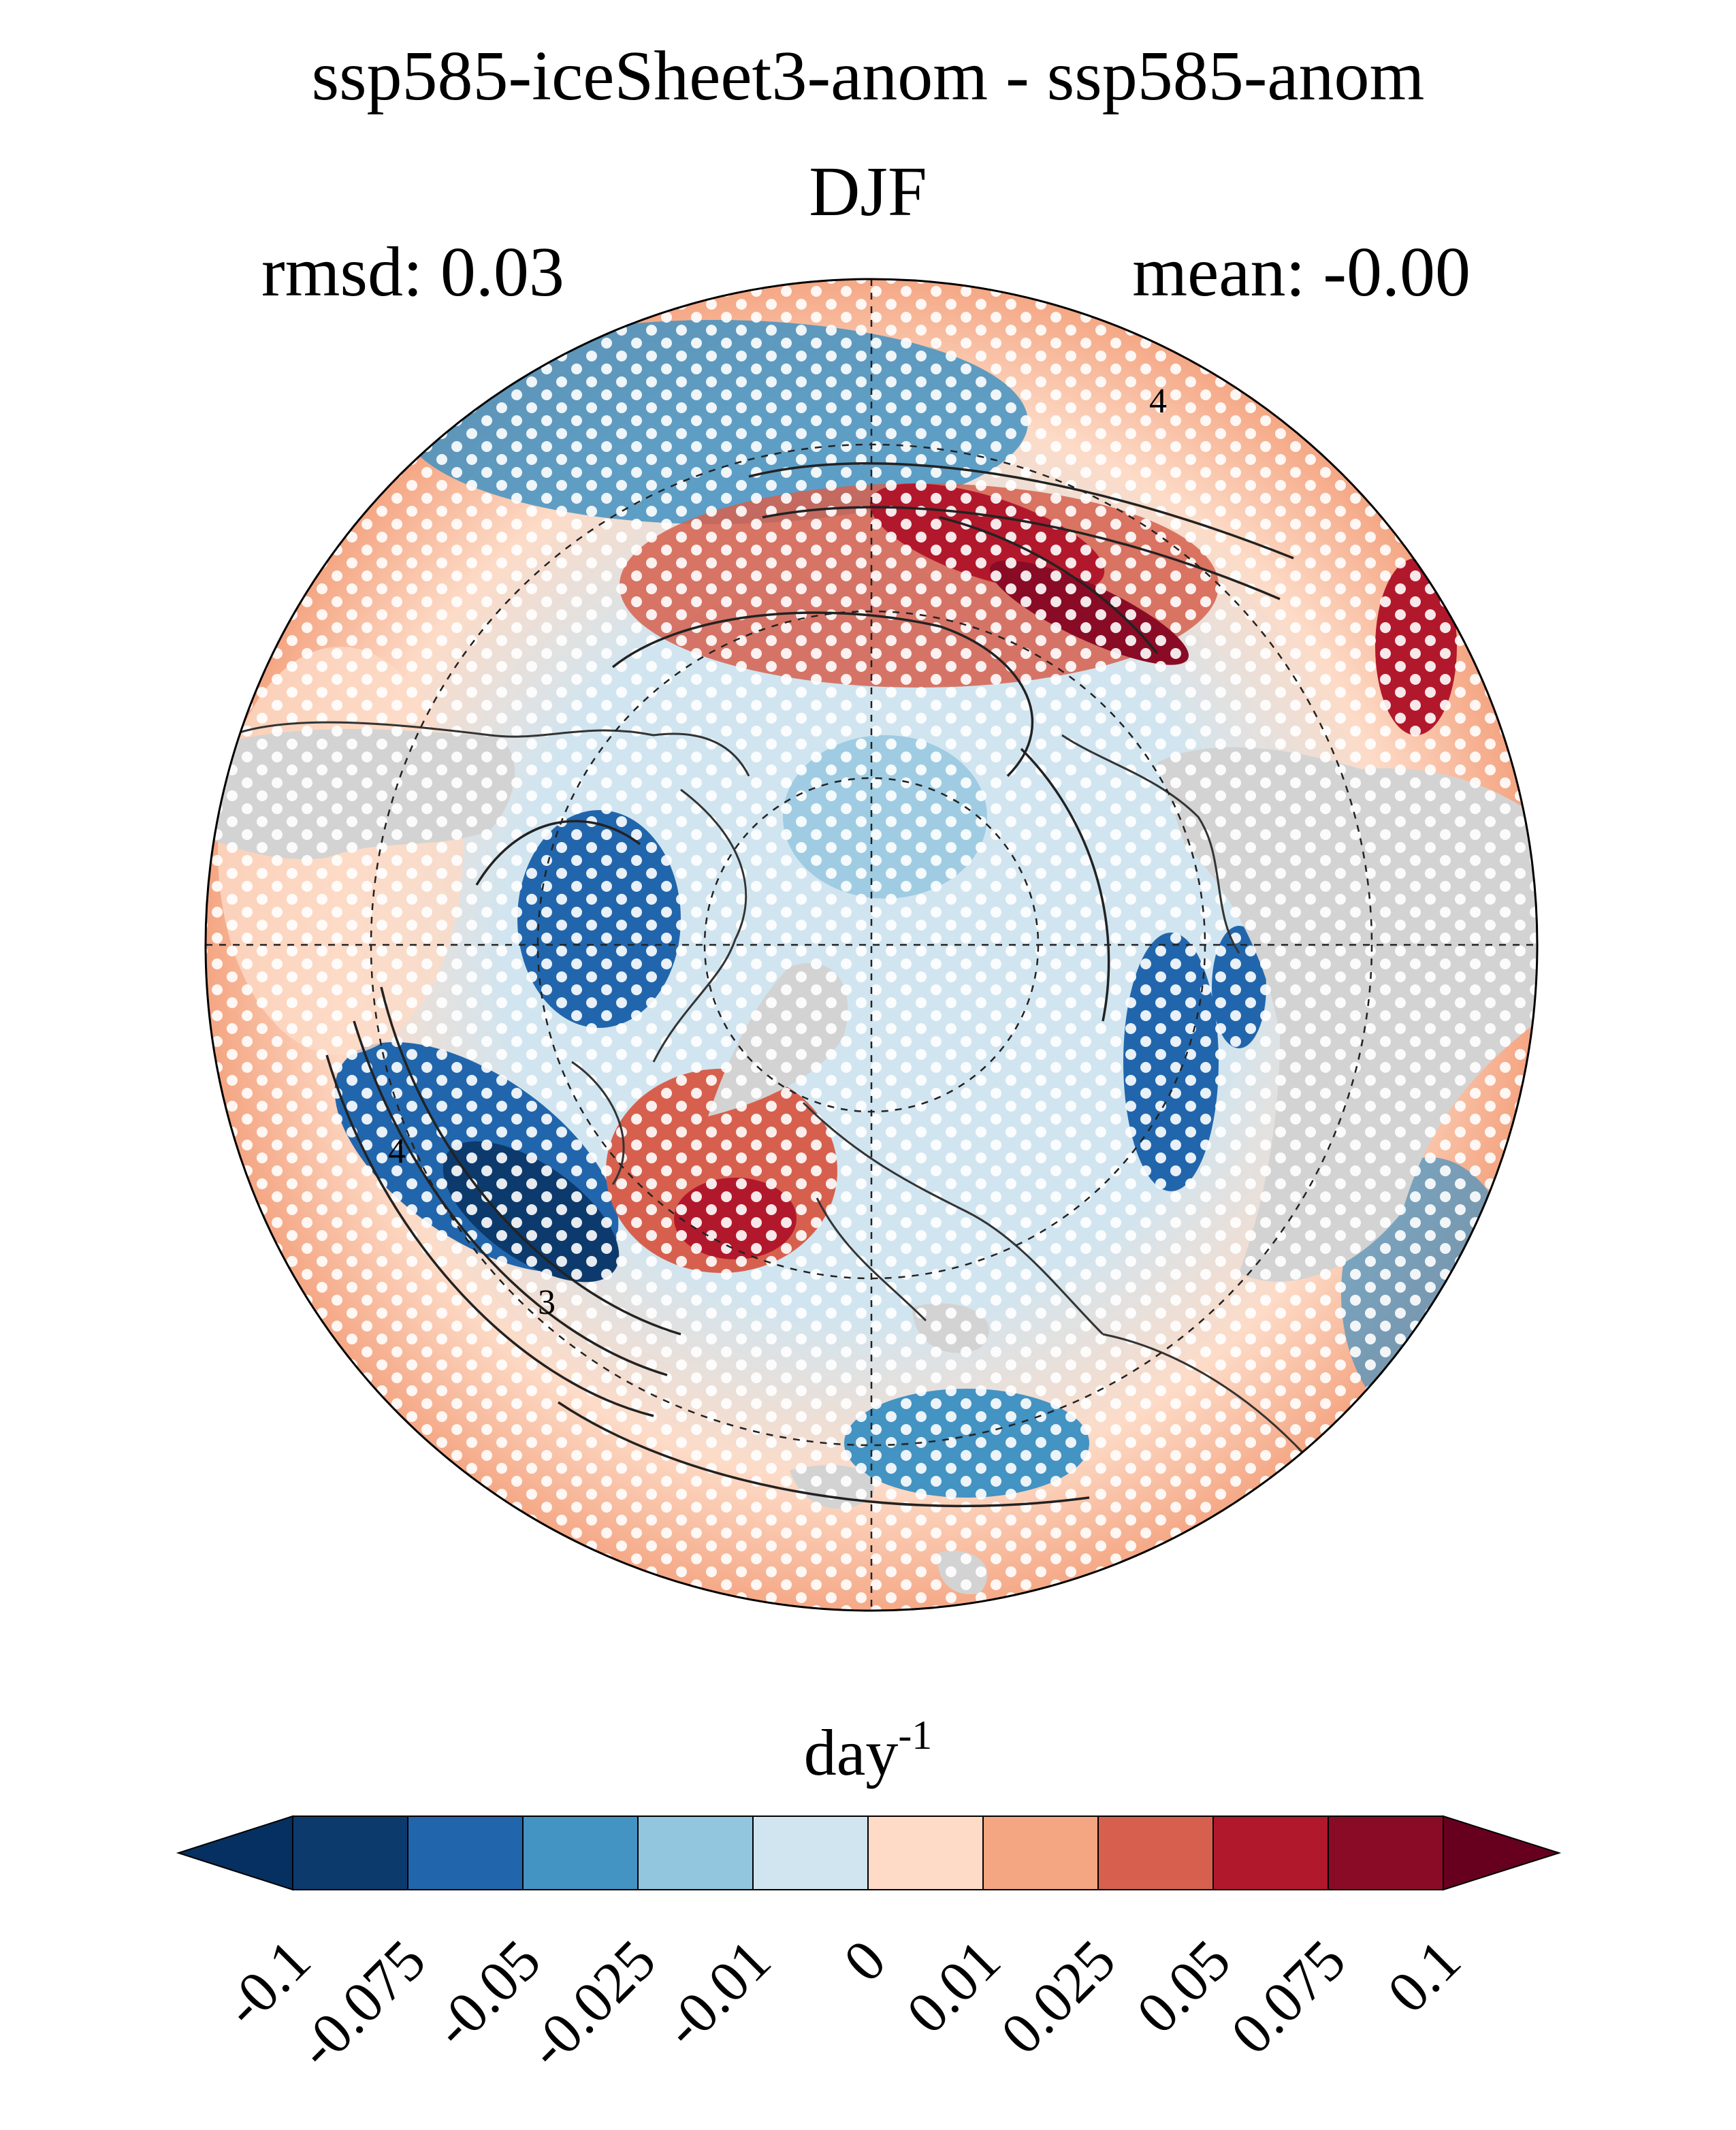 This screenshot has height=2130, width=1736. Describe the element at coordinates (915, 1735) in the screenshot. I see `unit-exponent: -1` at that location.